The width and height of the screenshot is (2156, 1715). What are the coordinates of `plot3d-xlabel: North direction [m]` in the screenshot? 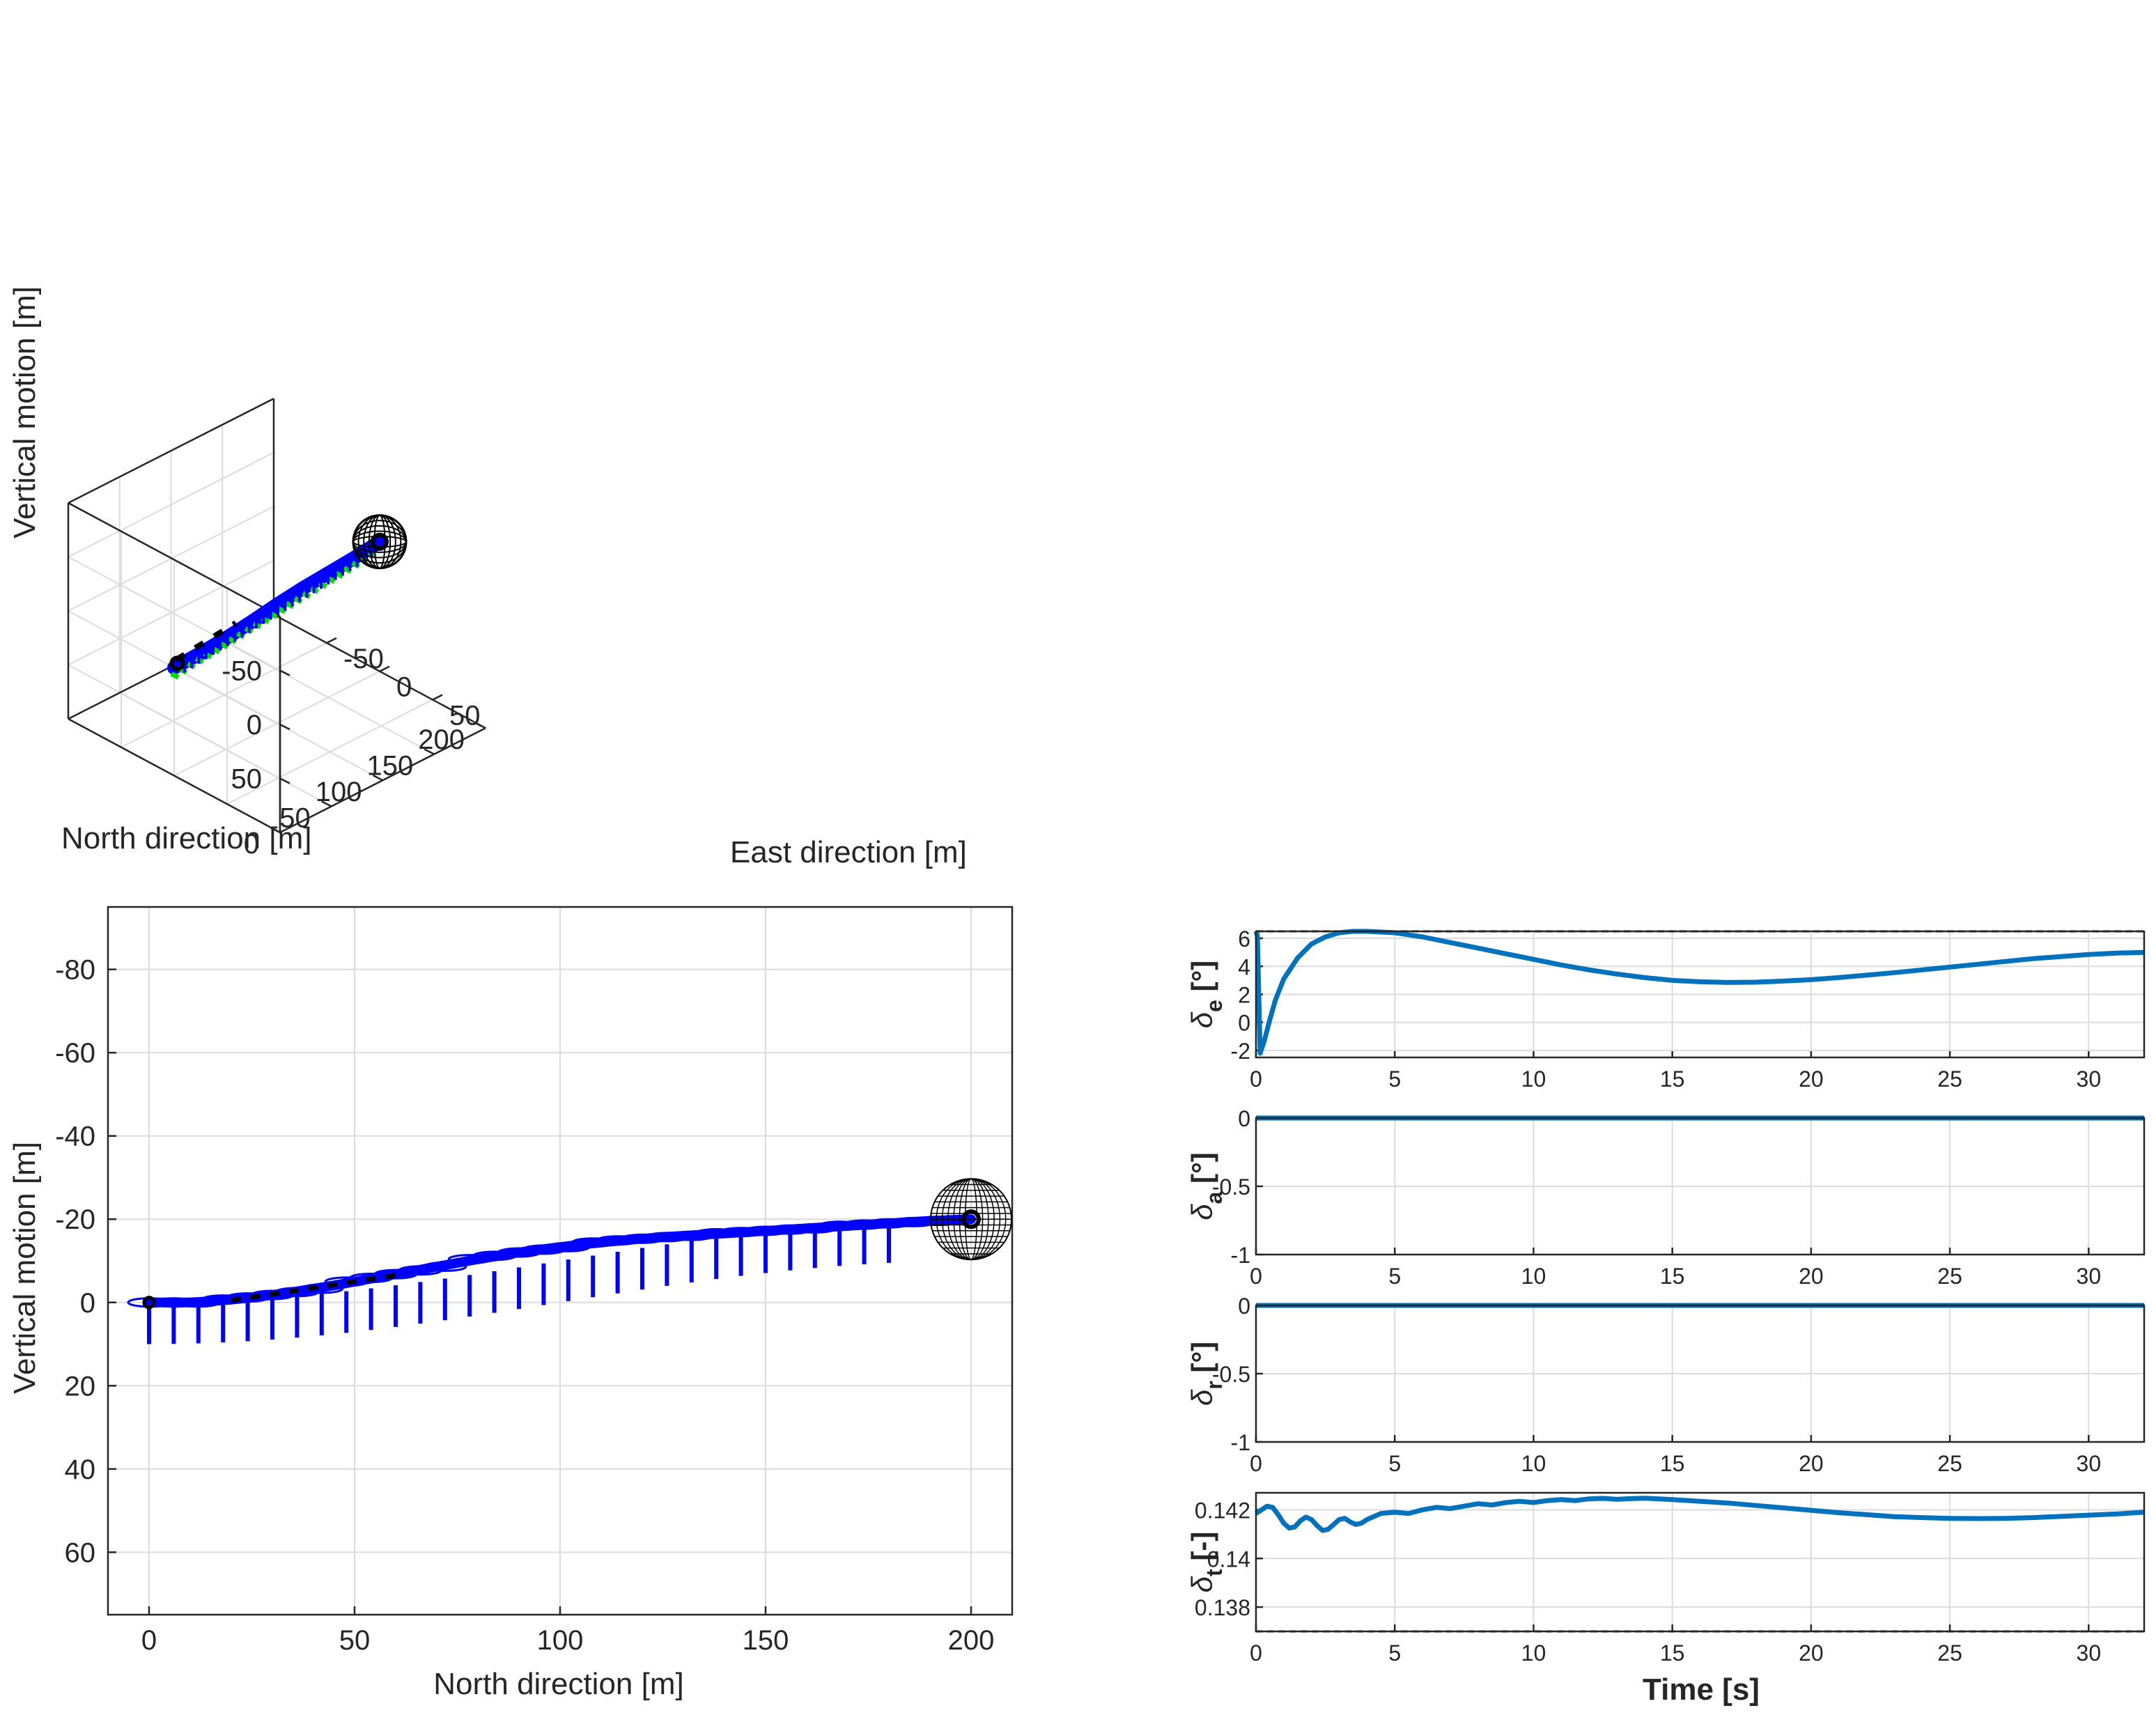 It's located at (186, 838).